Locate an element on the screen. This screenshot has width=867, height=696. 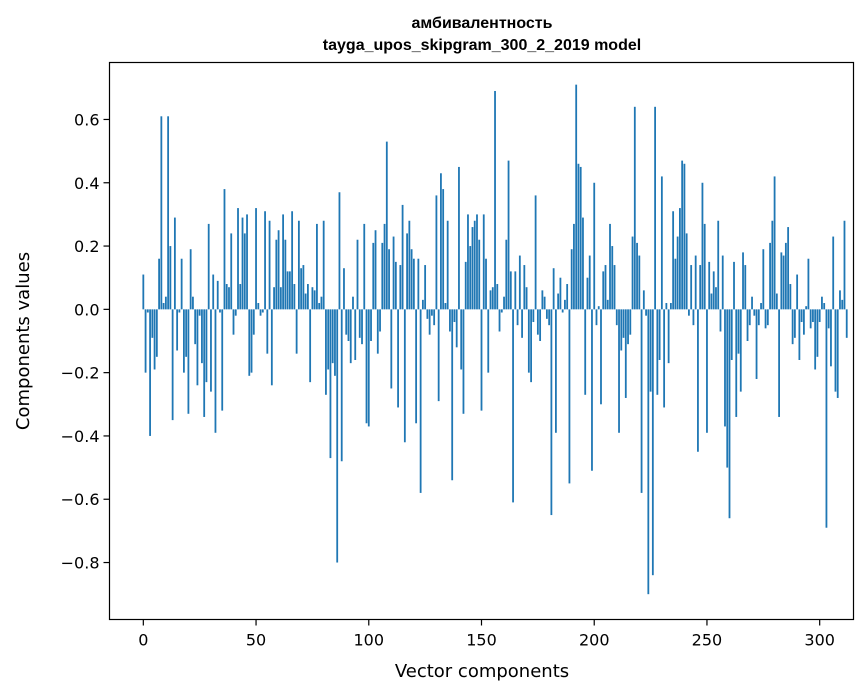
x-axis-ticks: 0 50 100 150 200 250 300 is located at coordinates (486, 634).